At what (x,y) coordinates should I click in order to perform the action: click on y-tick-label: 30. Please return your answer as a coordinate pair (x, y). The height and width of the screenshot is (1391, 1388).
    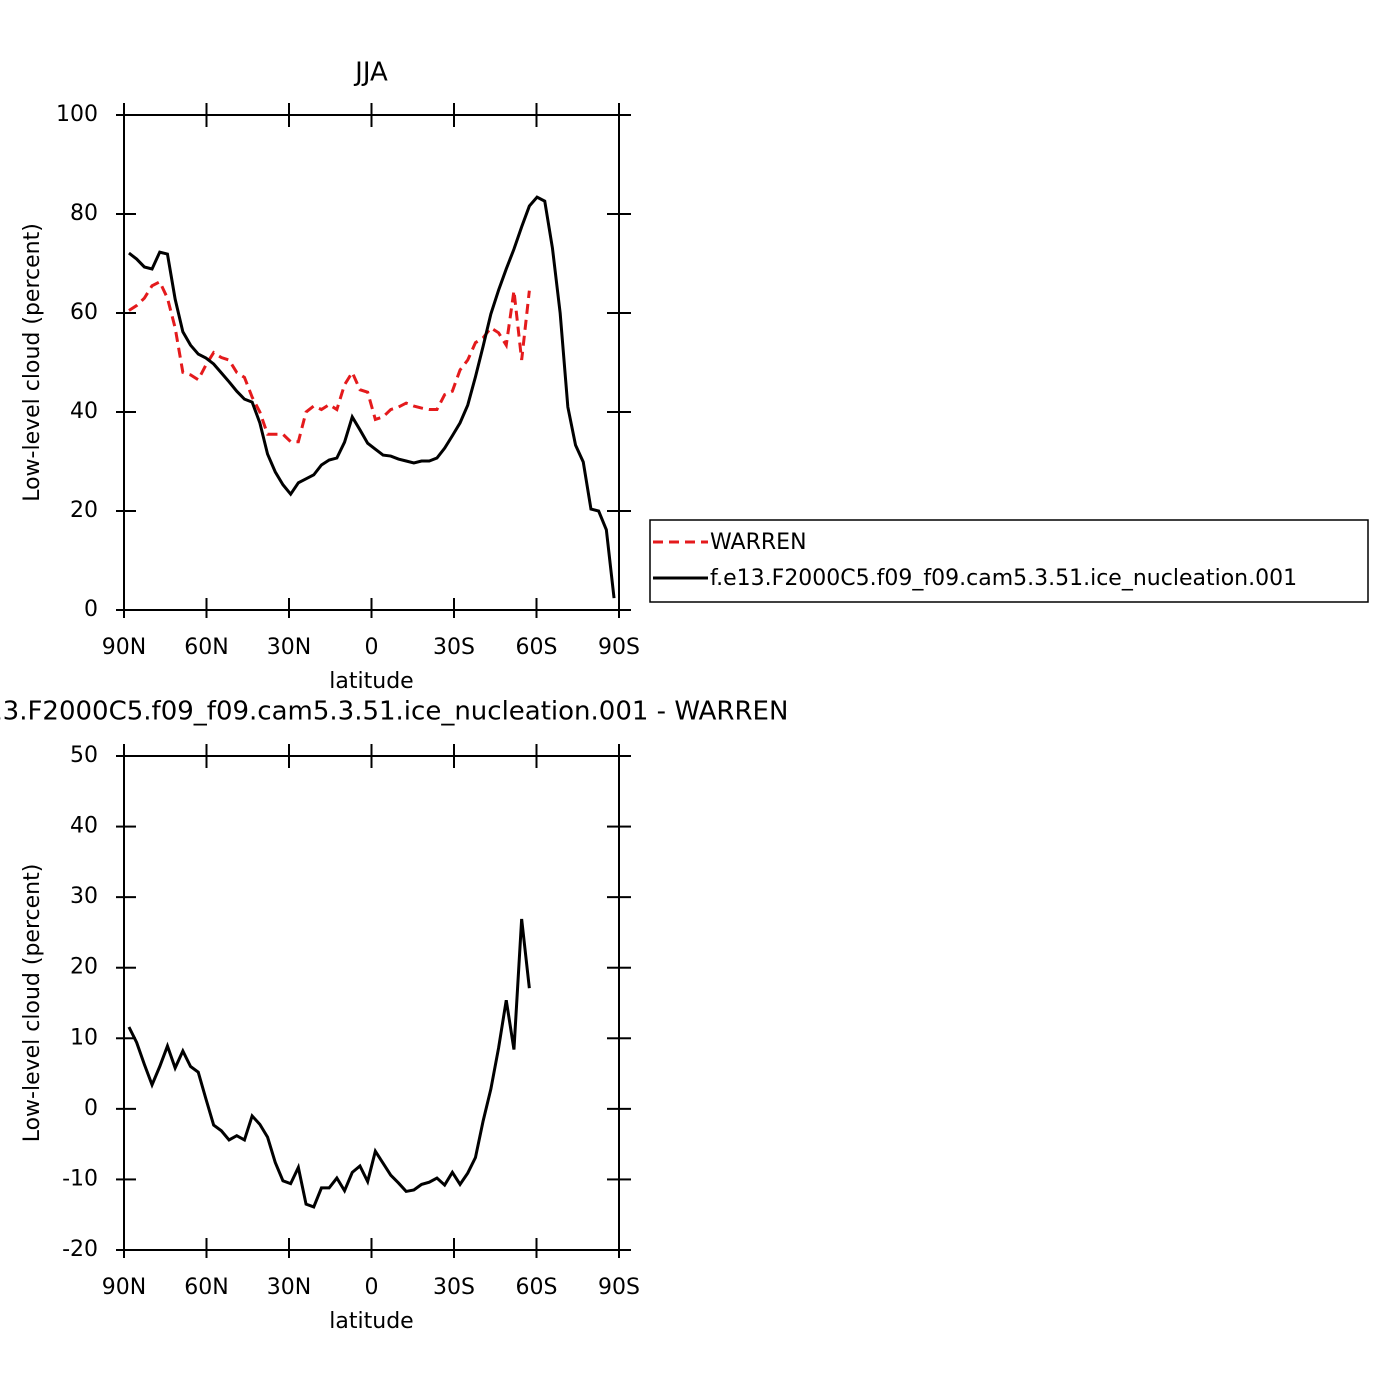
    Looking at the image, I should click on (84, 896).